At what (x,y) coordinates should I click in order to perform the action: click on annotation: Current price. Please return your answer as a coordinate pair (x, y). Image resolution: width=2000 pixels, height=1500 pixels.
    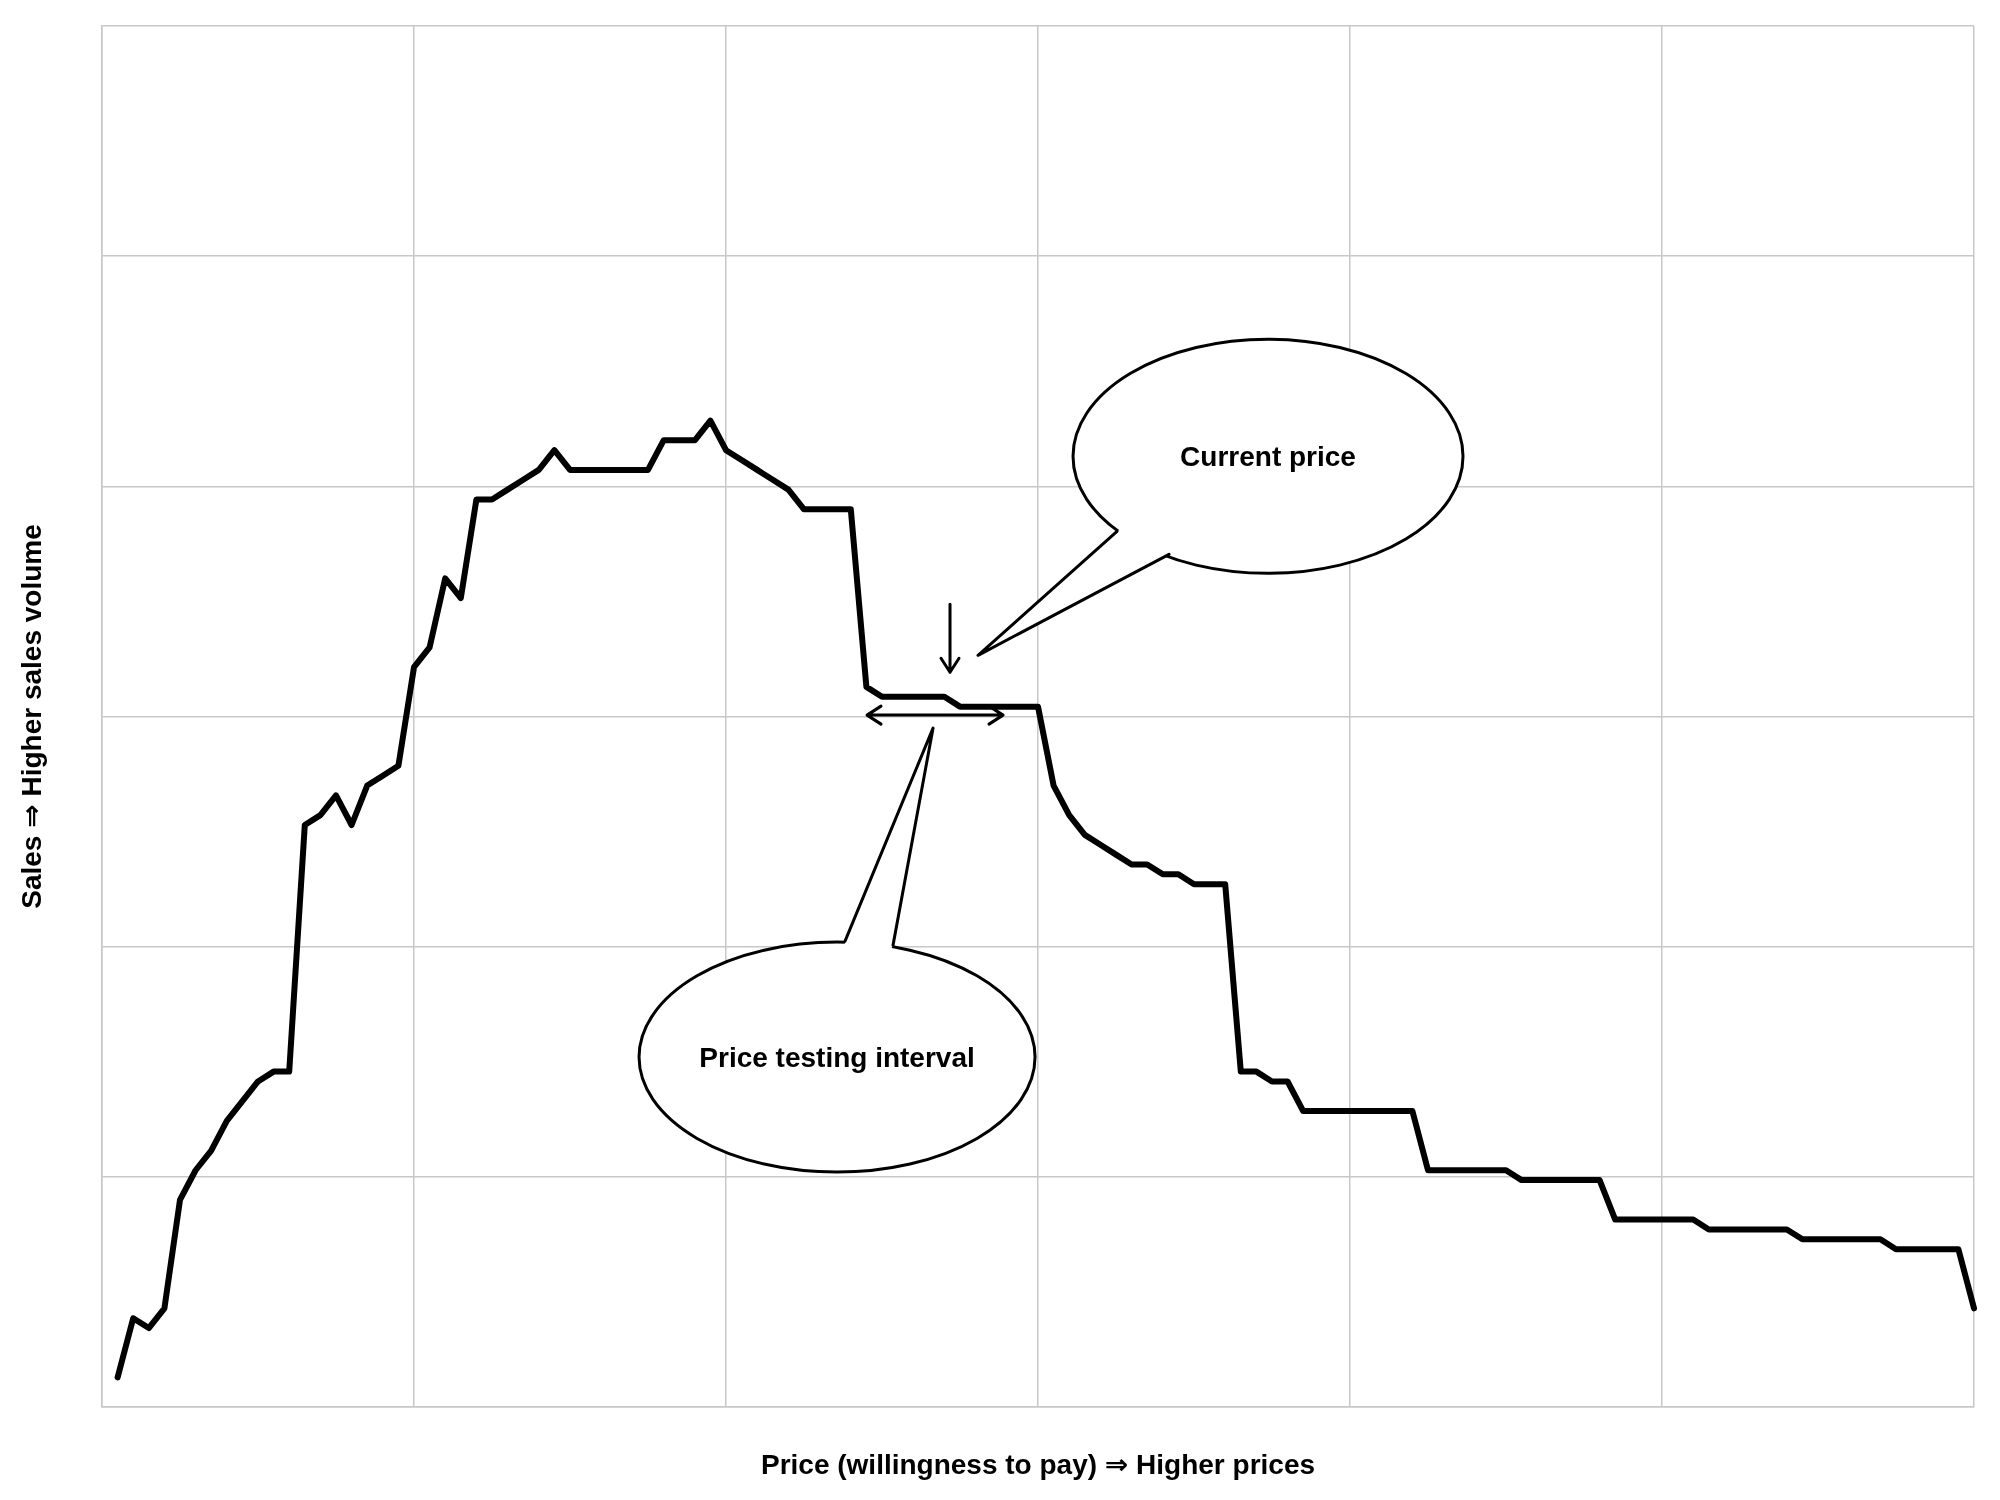
    Looking at the image, I should click on (1268, 456).